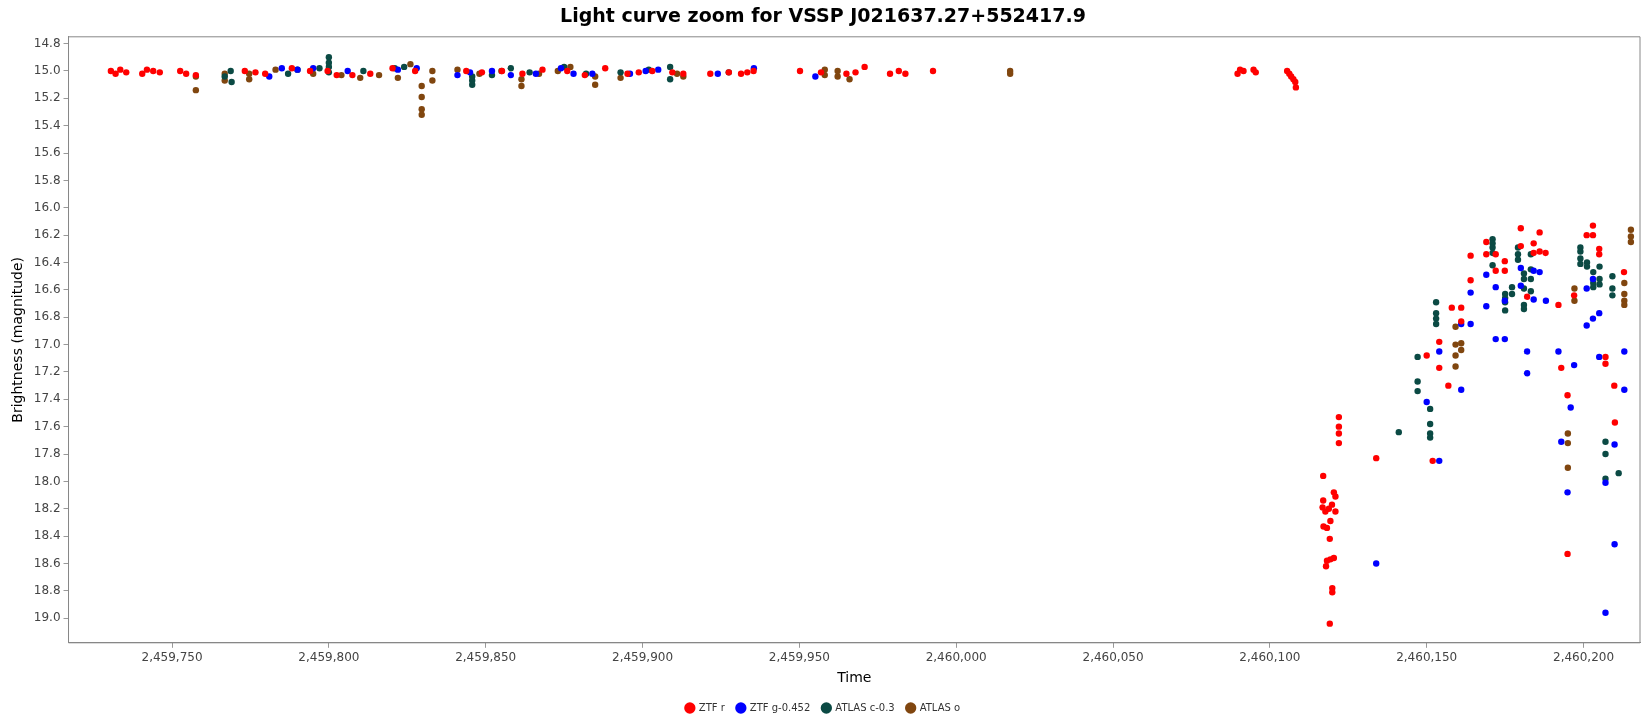  Describe the element at coordinates (47, 234) in the screenshot. I see `y-tick-label: 16.2` at that location.